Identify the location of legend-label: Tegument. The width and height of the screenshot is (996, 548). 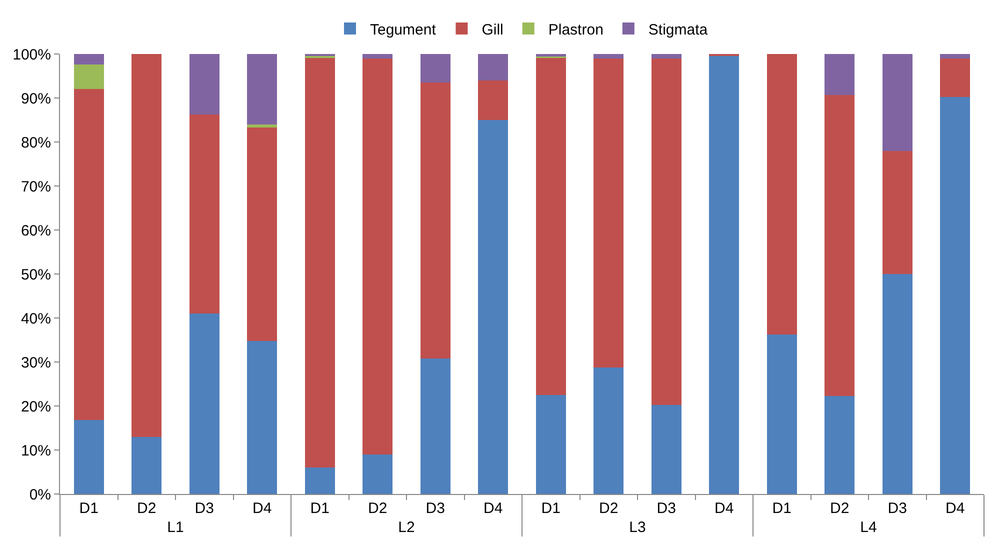
(403, 29).